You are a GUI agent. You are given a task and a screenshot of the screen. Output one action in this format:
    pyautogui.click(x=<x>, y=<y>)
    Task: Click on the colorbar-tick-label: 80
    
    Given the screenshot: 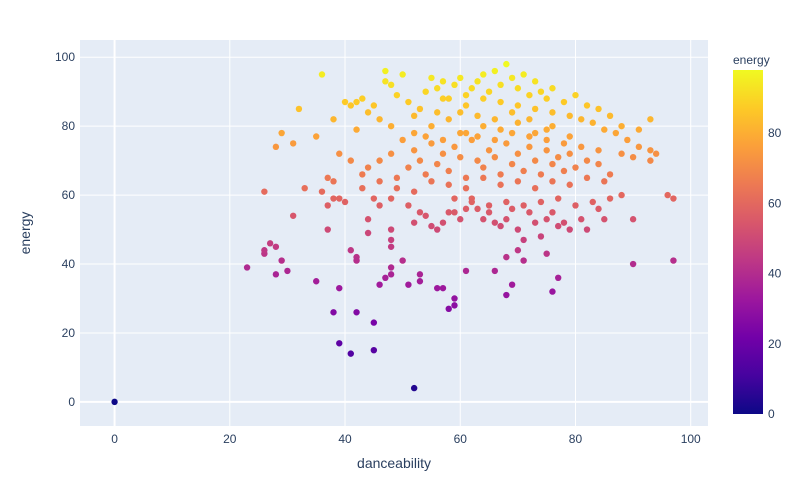 What is the action you would take?
    pyautogui.click(x=775, y=133)
    